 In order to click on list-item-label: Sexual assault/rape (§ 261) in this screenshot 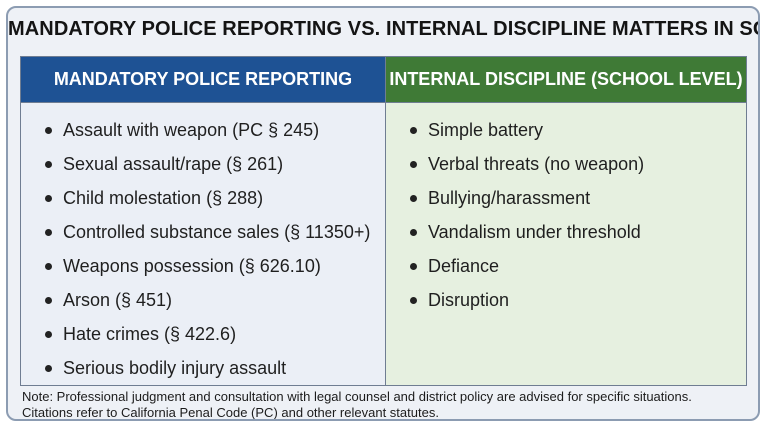, I will do `click(173, 164)`.